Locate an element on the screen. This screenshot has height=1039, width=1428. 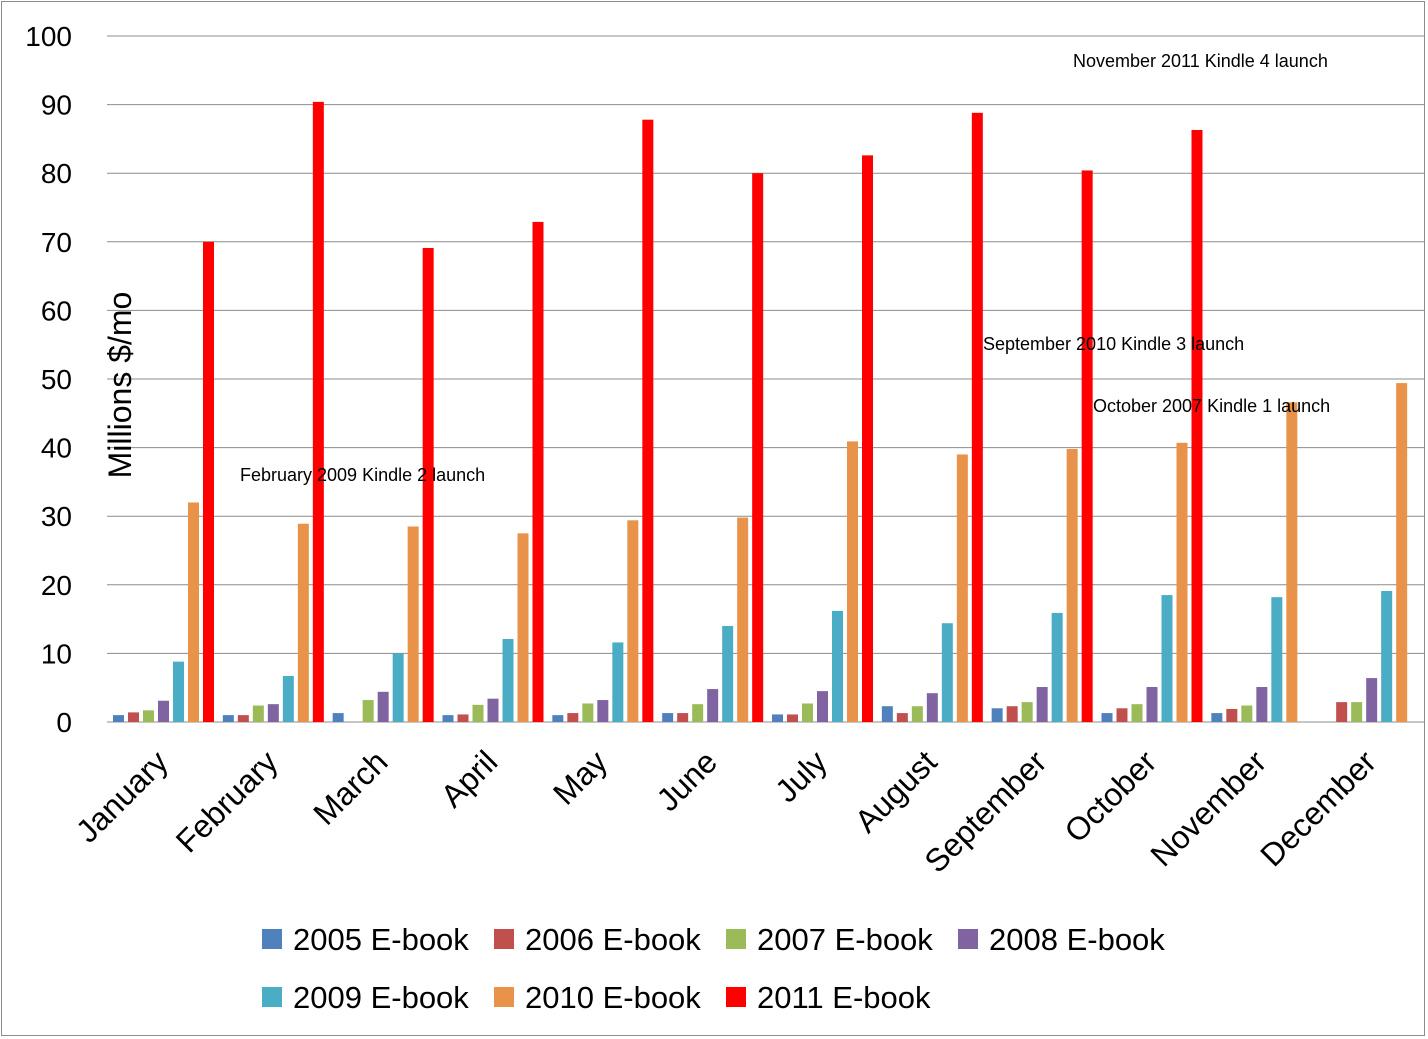
x-tick-label: October is located at coordinates (1110, 796).